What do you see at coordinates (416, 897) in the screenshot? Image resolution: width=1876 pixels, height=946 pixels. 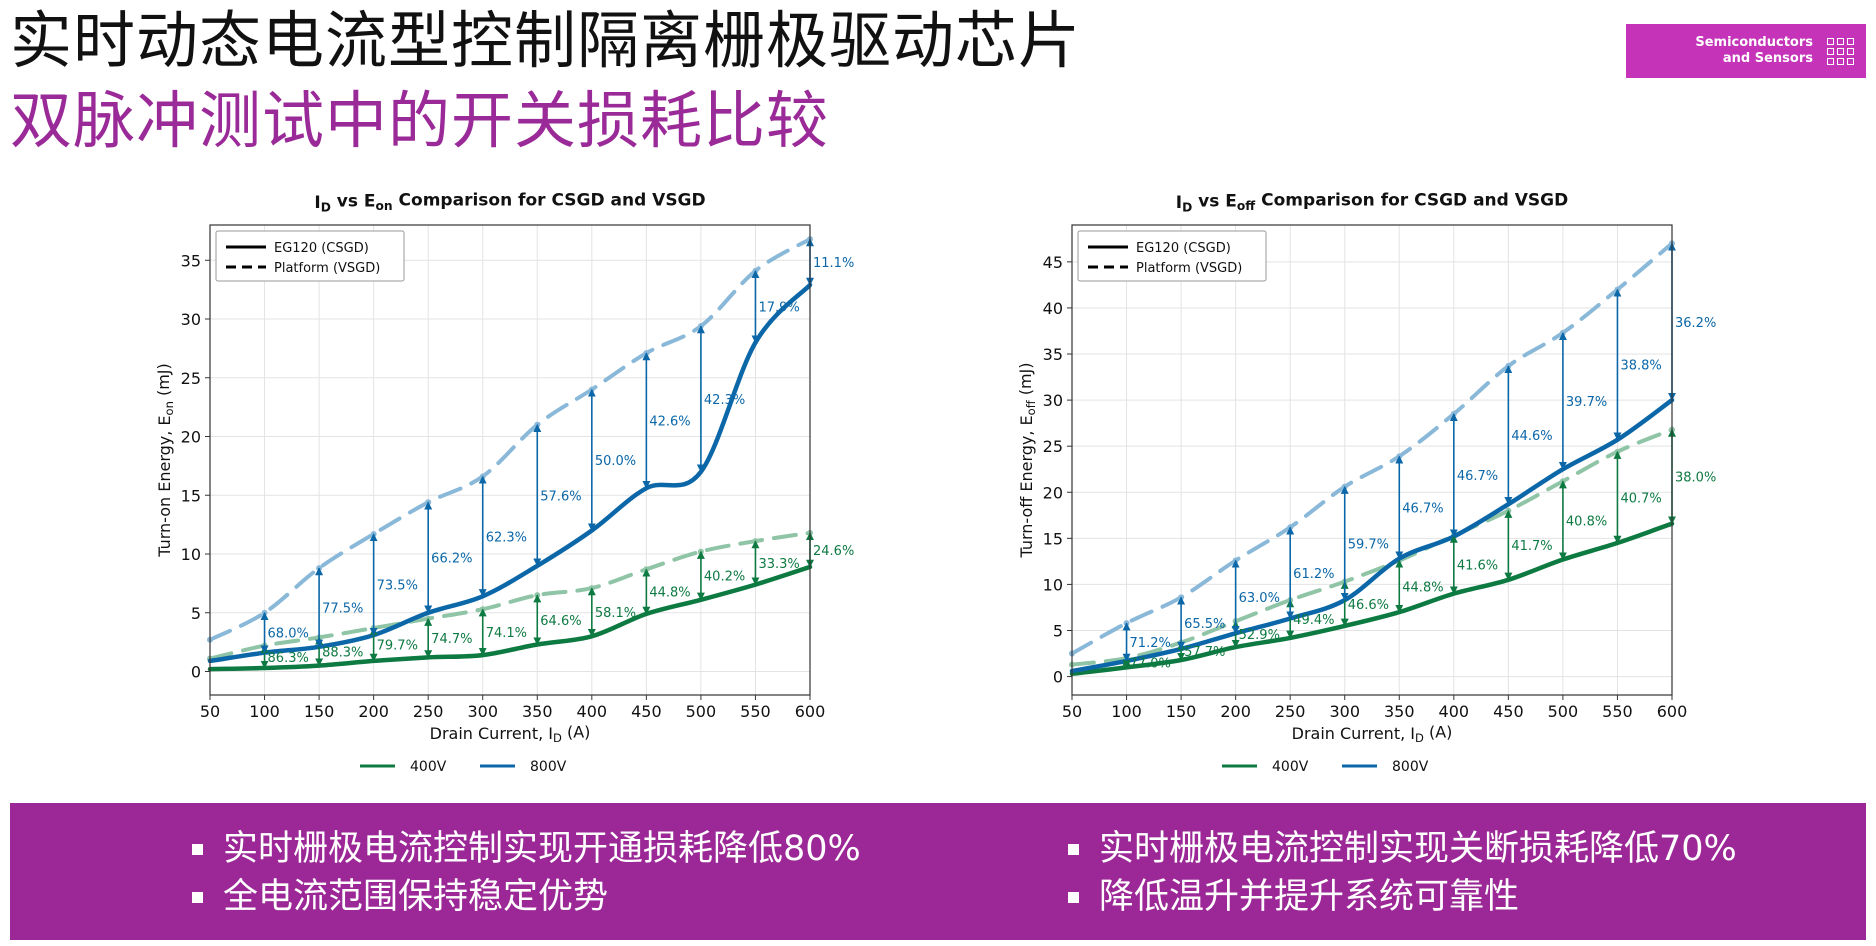 I see `summary-text: 全电流范围保持稳定优势` at bounding box center [416, 897].